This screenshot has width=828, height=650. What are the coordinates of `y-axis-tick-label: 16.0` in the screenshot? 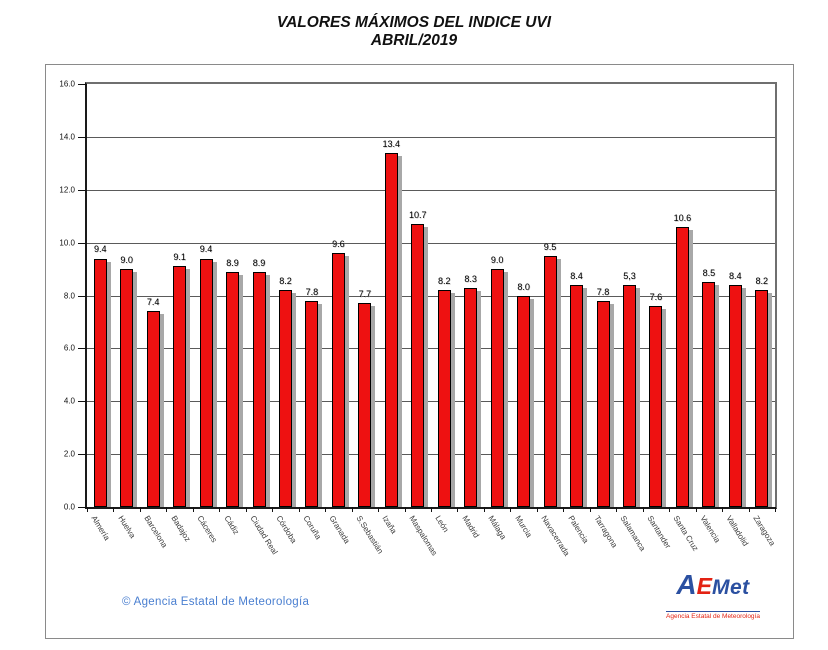 It's located at (67, 84).